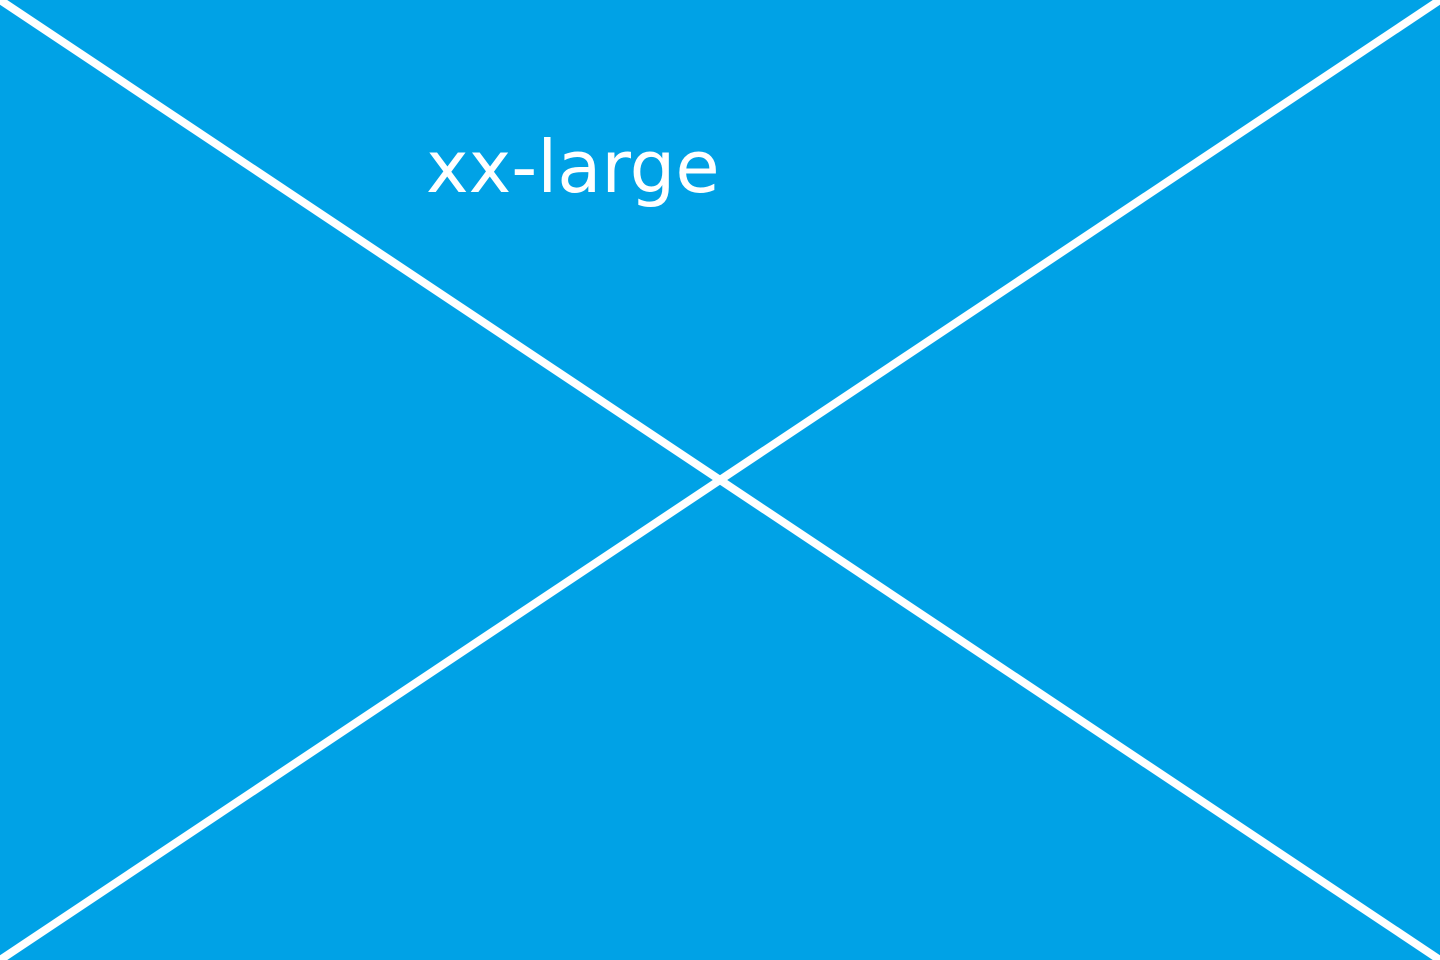 Image resolution: width=1440 pixels, height=960 pixels. What do you see at coordinates (573, 167) in the screenshot?
I see `size-label: xx-large` at bounding box center [573, 167].